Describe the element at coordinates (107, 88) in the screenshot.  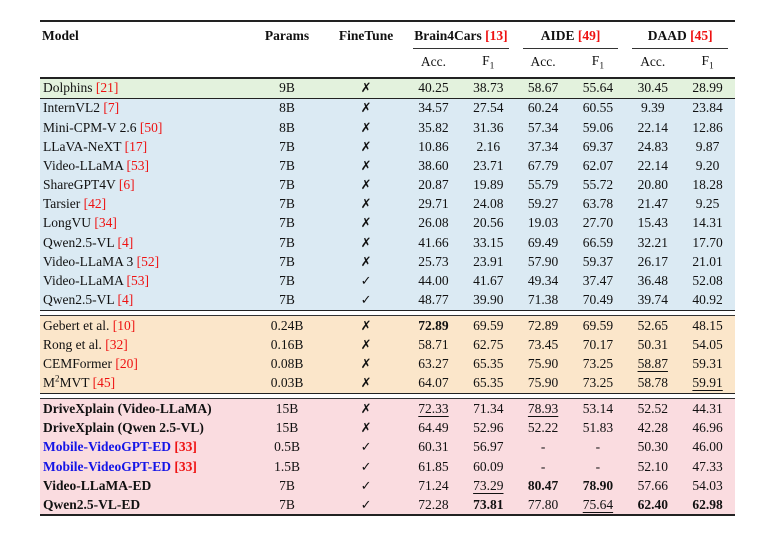
I see `model-citation: [21]` at that location.